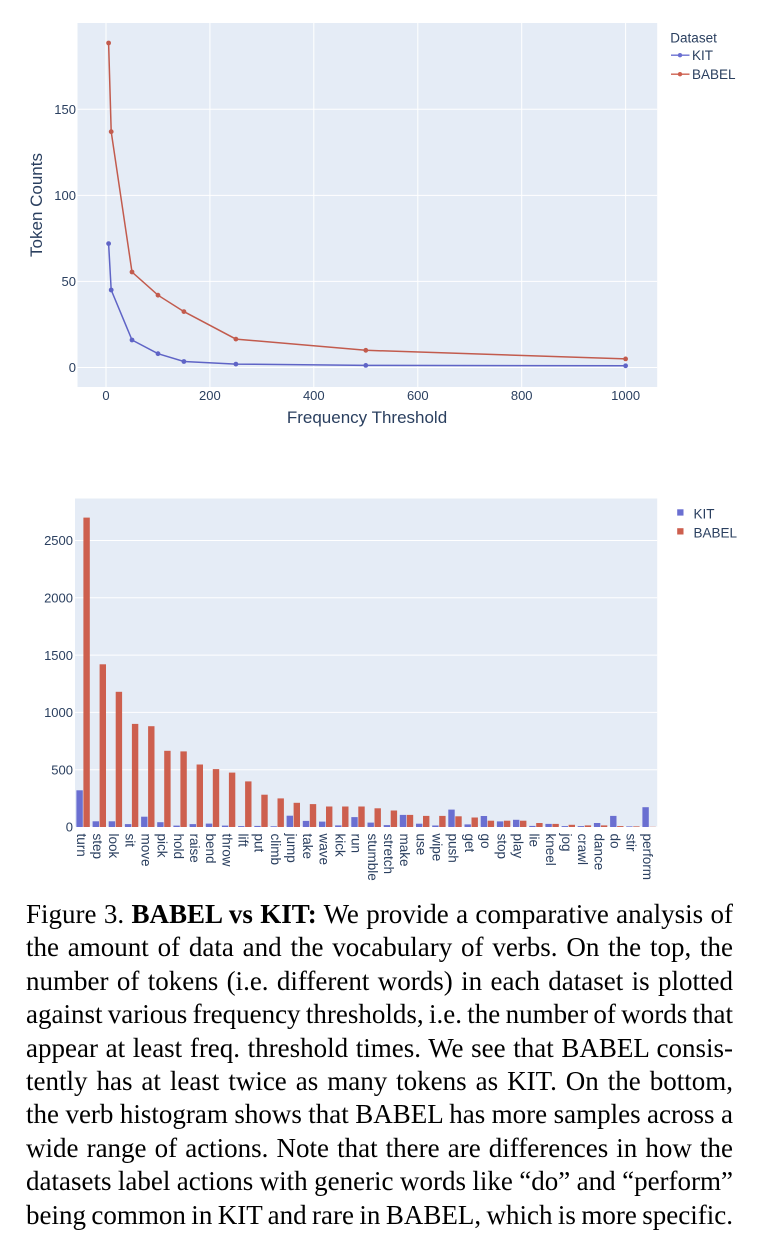  What do you see at coordinates (65, 195) in the screenshot?
I see `svg-text: 100` at bounding box center [65, 195].